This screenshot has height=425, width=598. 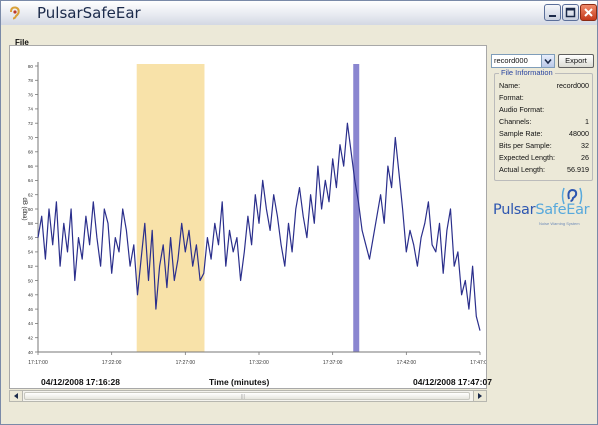 I want to click on y-tick-label: 60, so click(x=31, y=209).